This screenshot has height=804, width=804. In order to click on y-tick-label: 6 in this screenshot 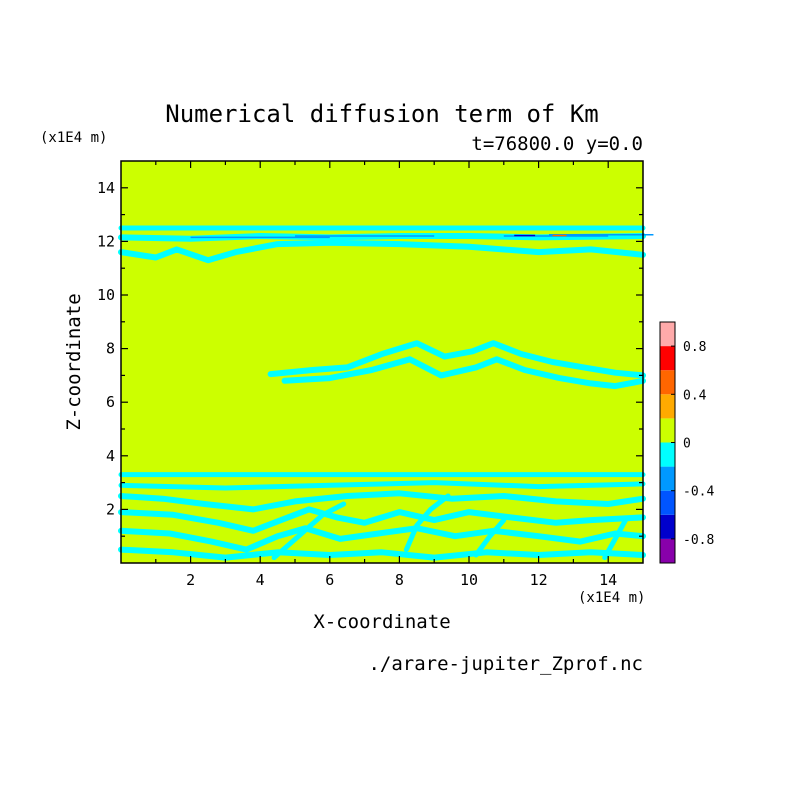, I will do `click(110, 402)`.